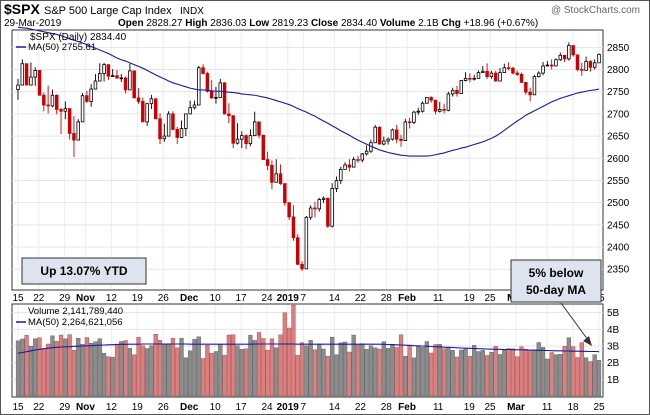  I want to click on exchange-label: INDX, so click(192, 11).